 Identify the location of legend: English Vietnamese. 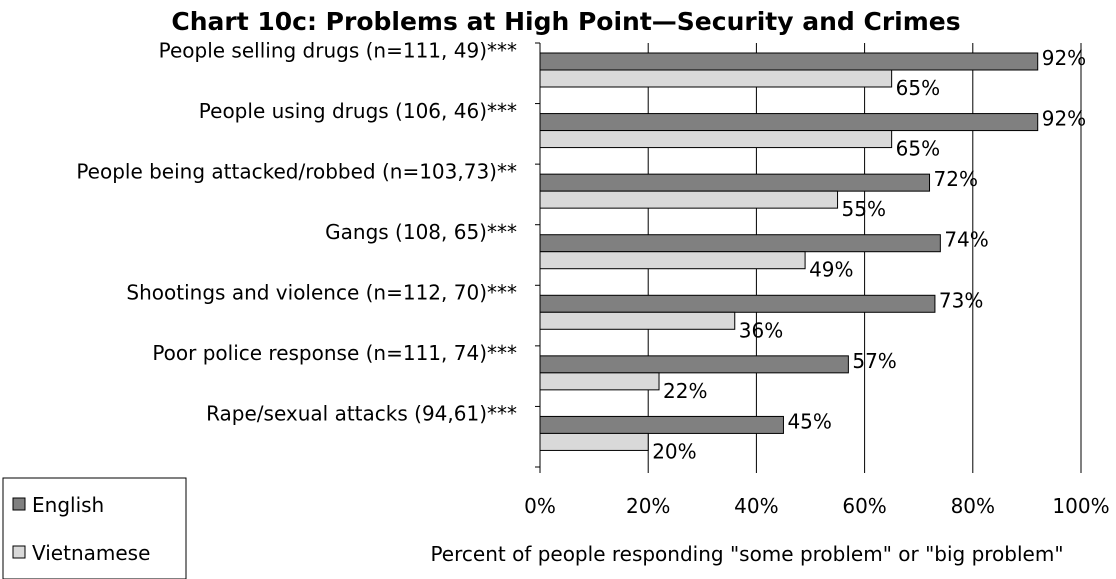
(94, 528).